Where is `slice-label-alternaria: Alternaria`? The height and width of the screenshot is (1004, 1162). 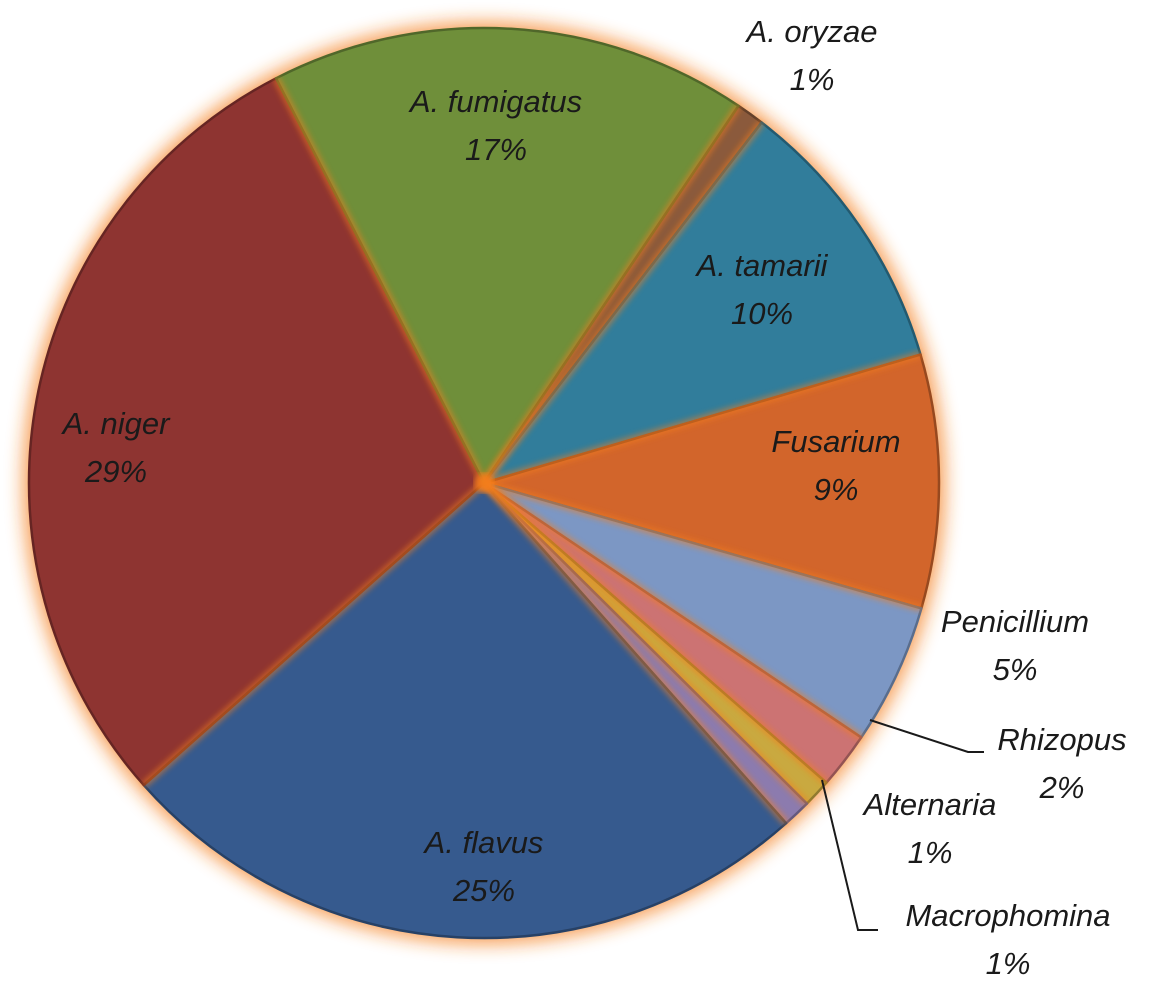 slice-label-alternaria: Alternaria is located at coordinates (929, 804).